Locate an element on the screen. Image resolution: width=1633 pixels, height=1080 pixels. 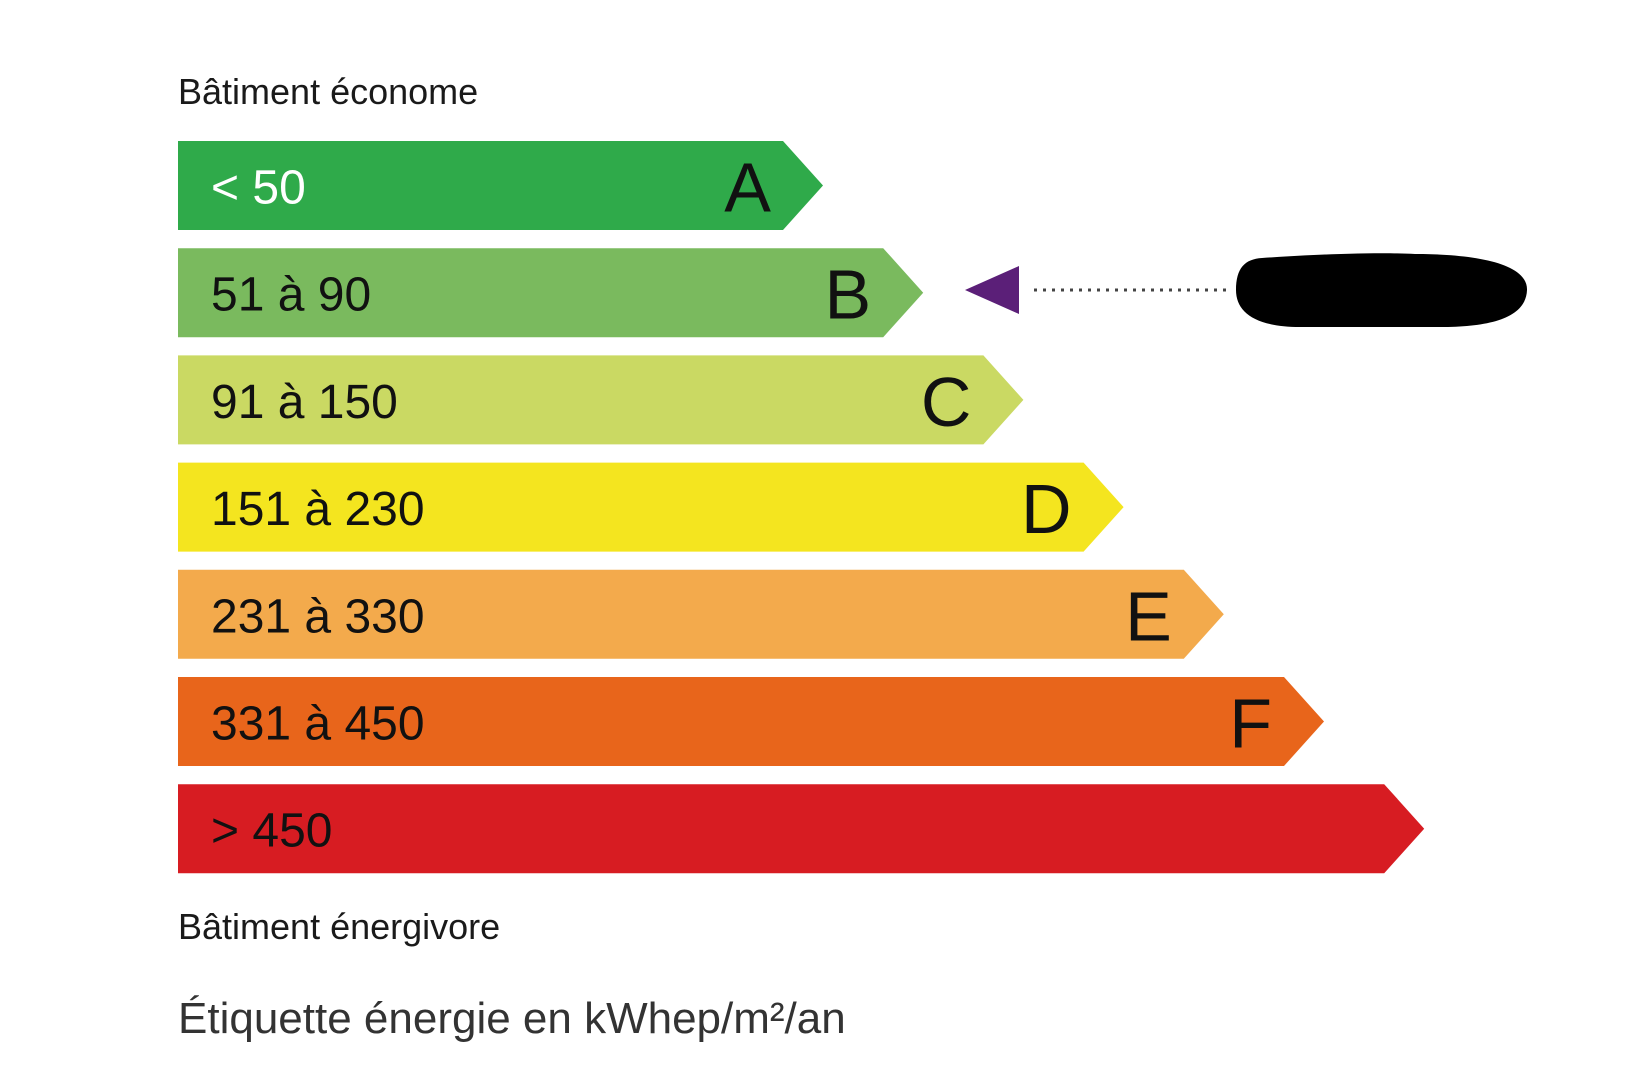
bar-range-label: > 450 is located at coordinates (271, 831).